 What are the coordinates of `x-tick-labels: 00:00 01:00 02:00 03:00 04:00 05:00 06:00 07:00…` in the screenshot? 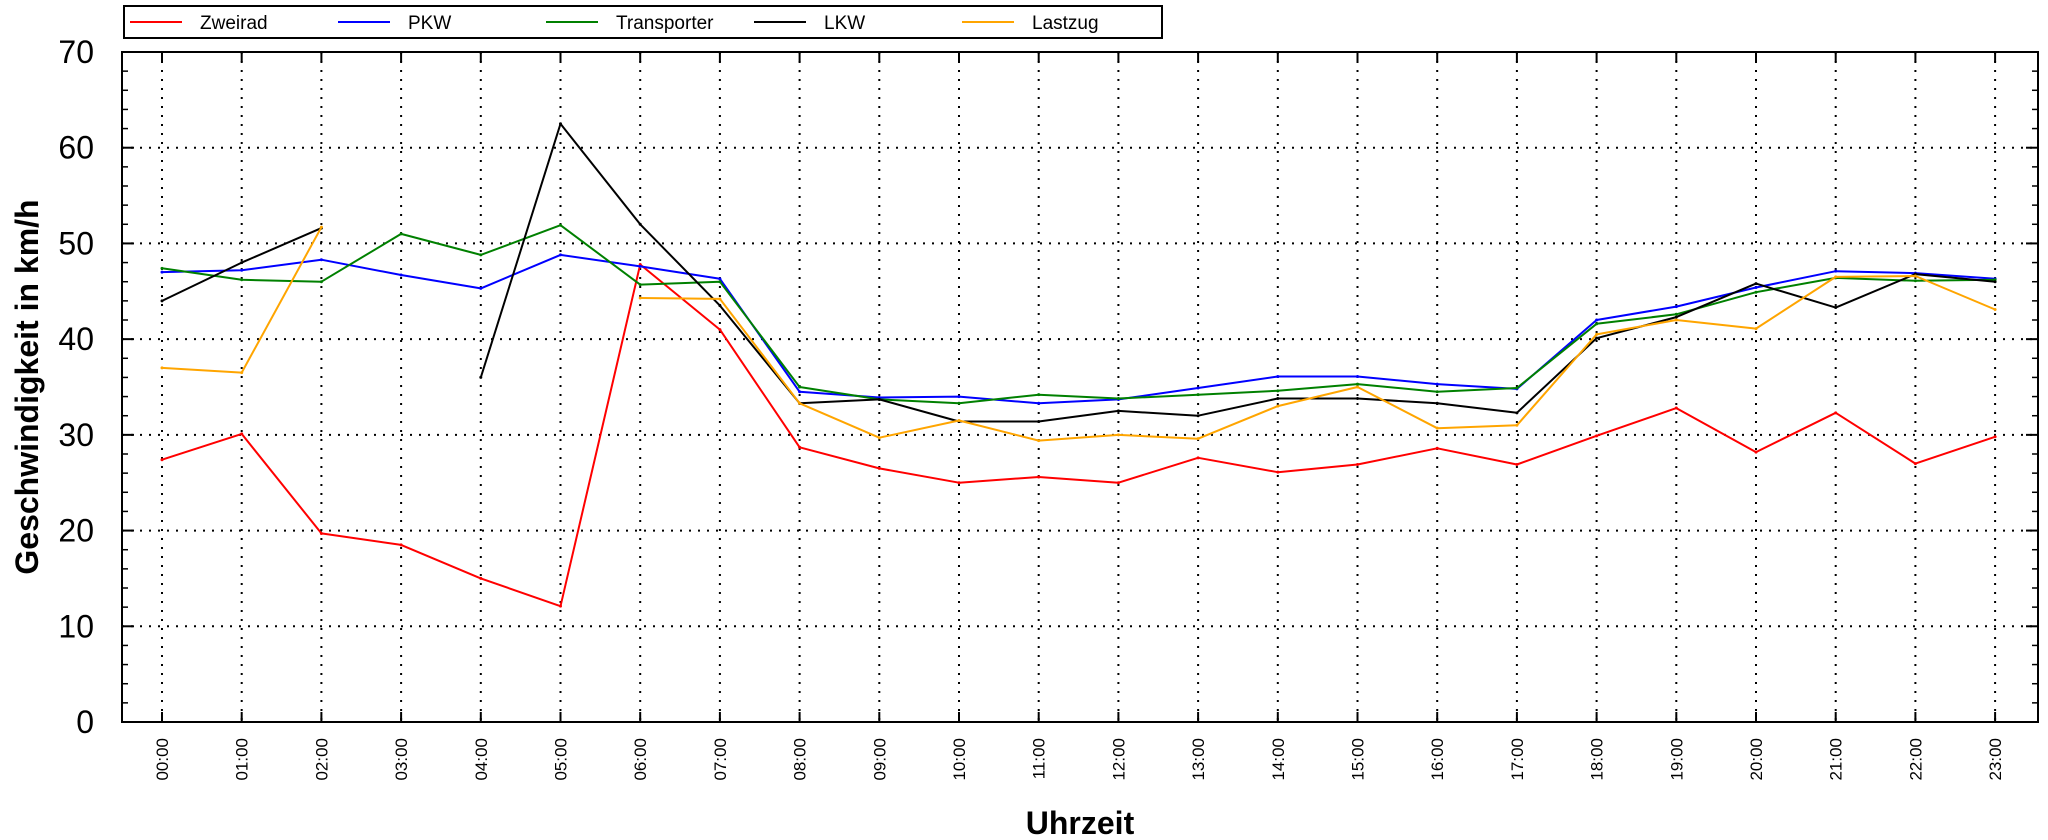 It's located at (1079, 759).